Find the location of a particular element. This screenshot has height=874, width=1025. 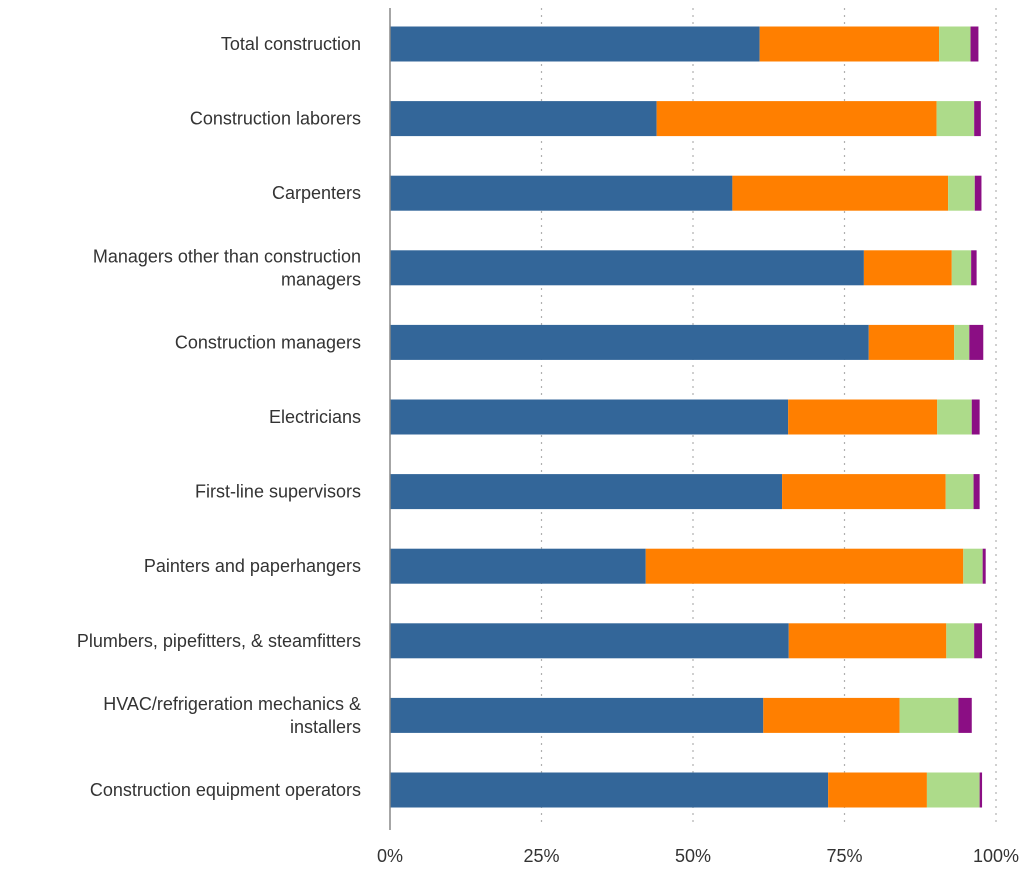

category-label: Construction managers is located at coordinates (268, 342).